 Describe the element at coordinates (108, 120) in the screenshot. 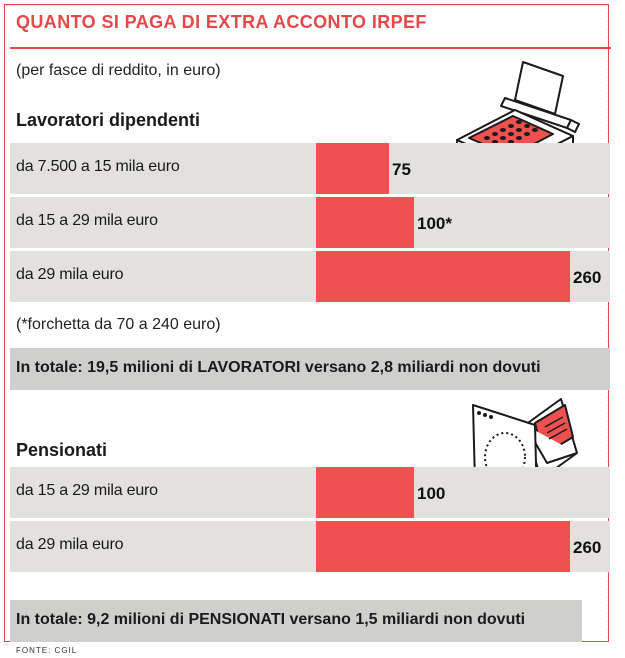

I see `section-title-lavoratori: Lavoratori dipendenti` at that location.